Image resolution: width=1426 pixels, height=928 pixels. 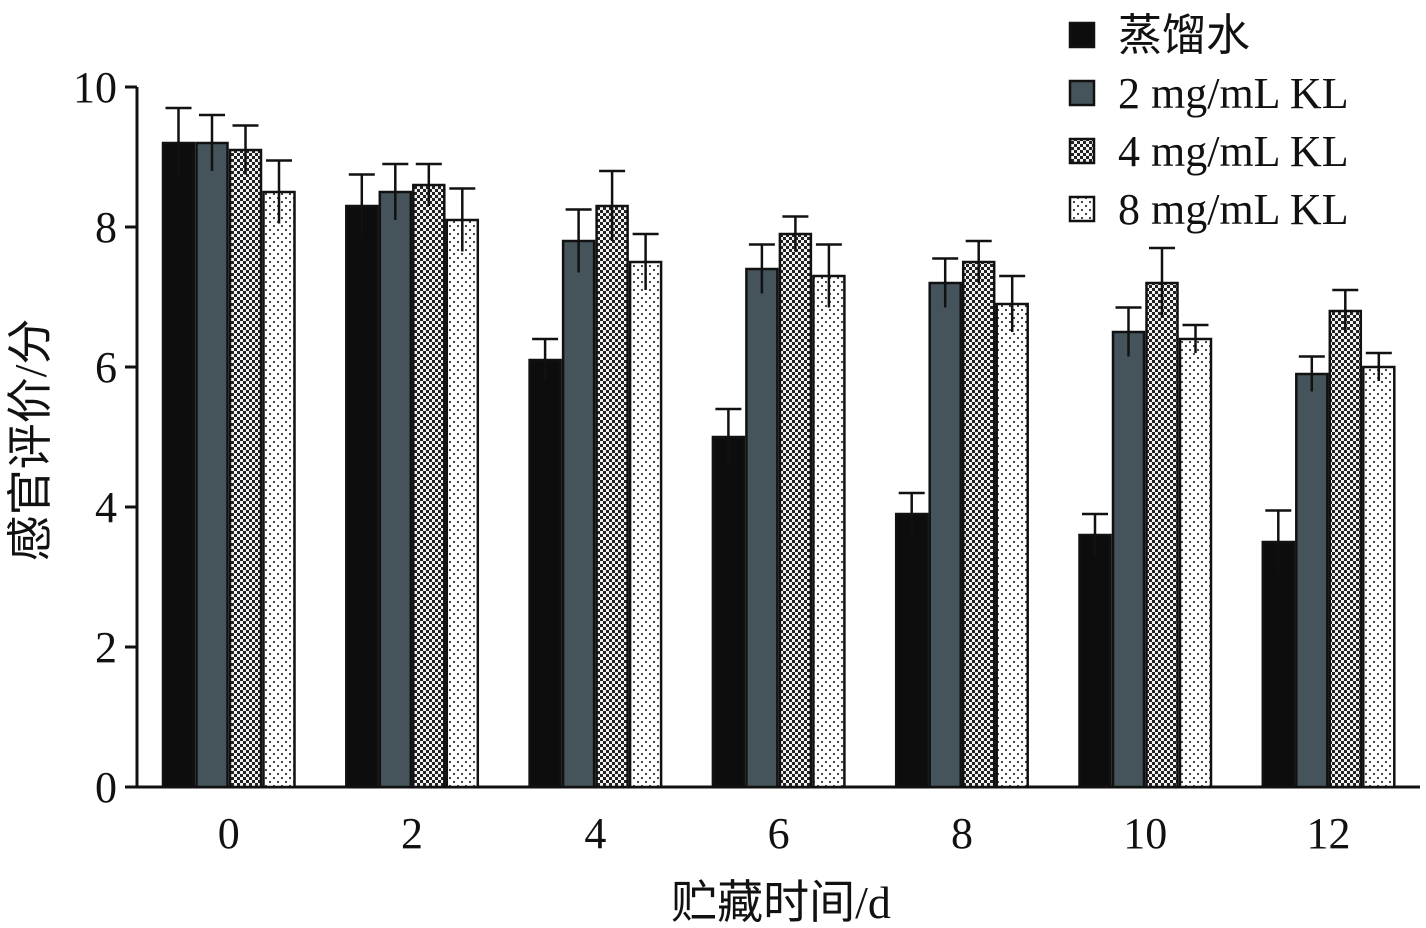 What do you see at coordinates (1233, 151) in the screenshot?
I see `legend-label: 4 mg/mL KL` at bounding box center [1233, 151].